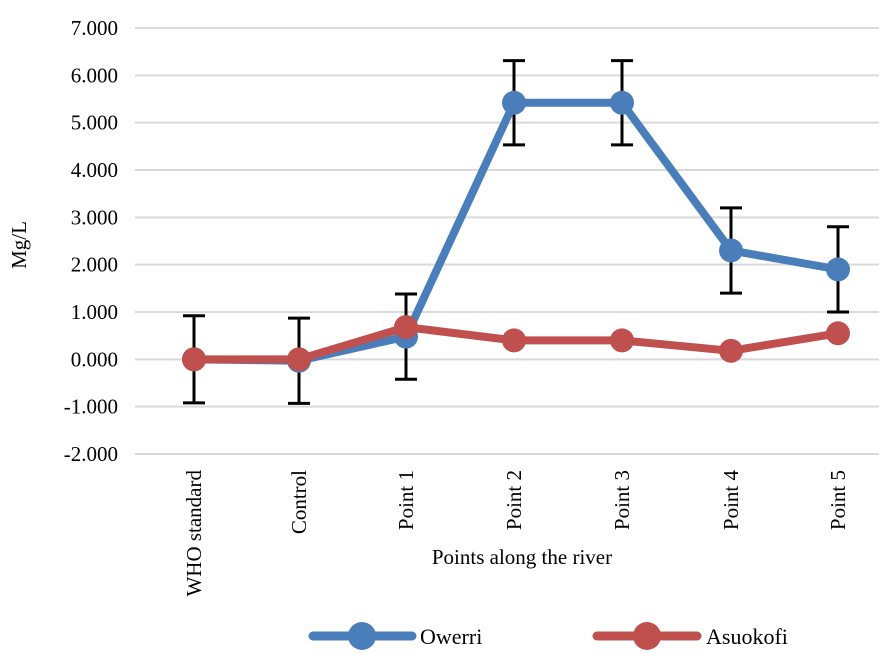  Describe the element at coordinates (91, 407) in the screenshot. I see `y-tick-label: -1.000` at that location.